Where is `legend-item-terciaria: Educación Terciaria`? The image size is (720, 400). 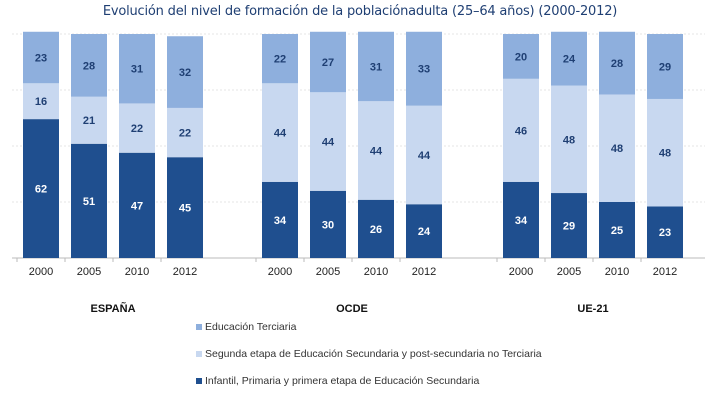
legend-item-terciaria: Educación Terciaria is located at coordinates (246, 327).